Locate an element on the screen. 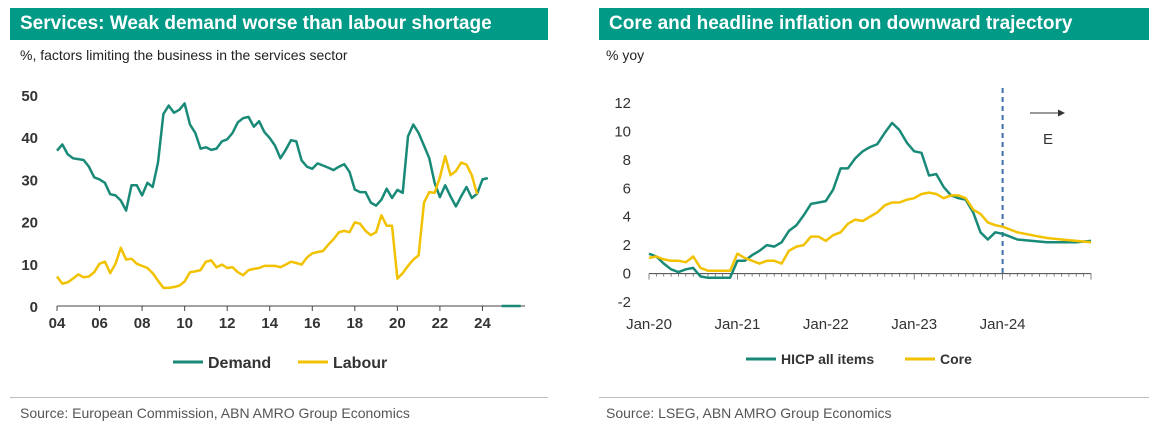  y-tick-label: 30 is located at coordinates (29, 180).